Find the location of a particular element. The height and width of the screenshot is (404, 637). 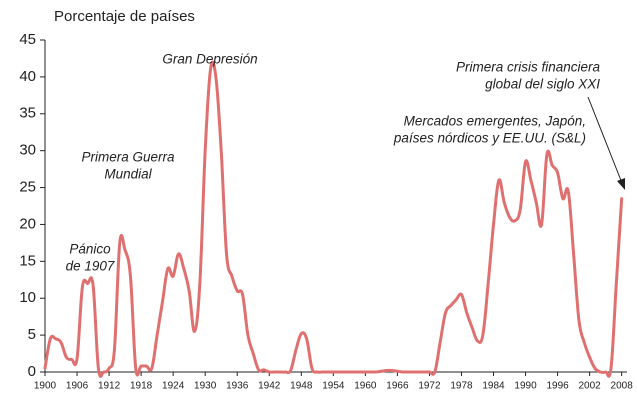

annotation: Pánico is located at coordinates (90, 249).